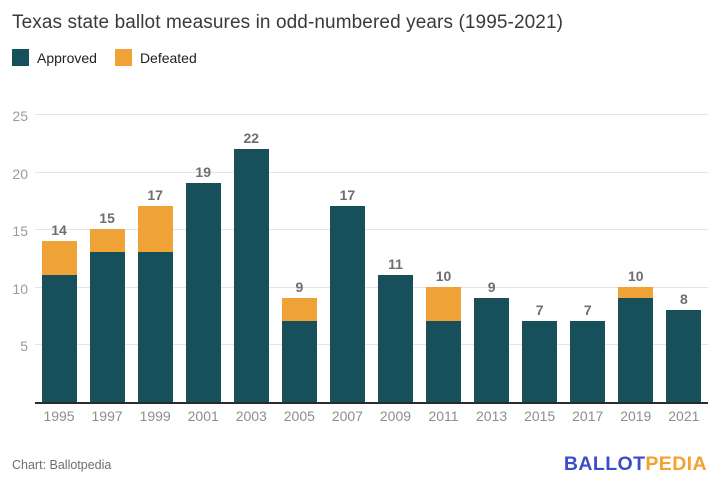  Describe the element at coordinates (203, 416) in the screenshot. I see `x-tick-label-2001: 2001` at that location.